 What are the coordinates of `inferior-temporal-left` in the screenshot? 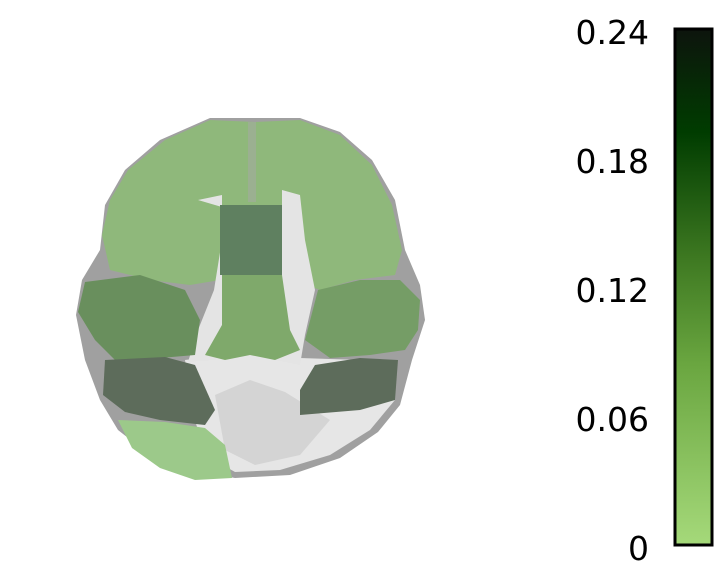 It's located at (159, 391).